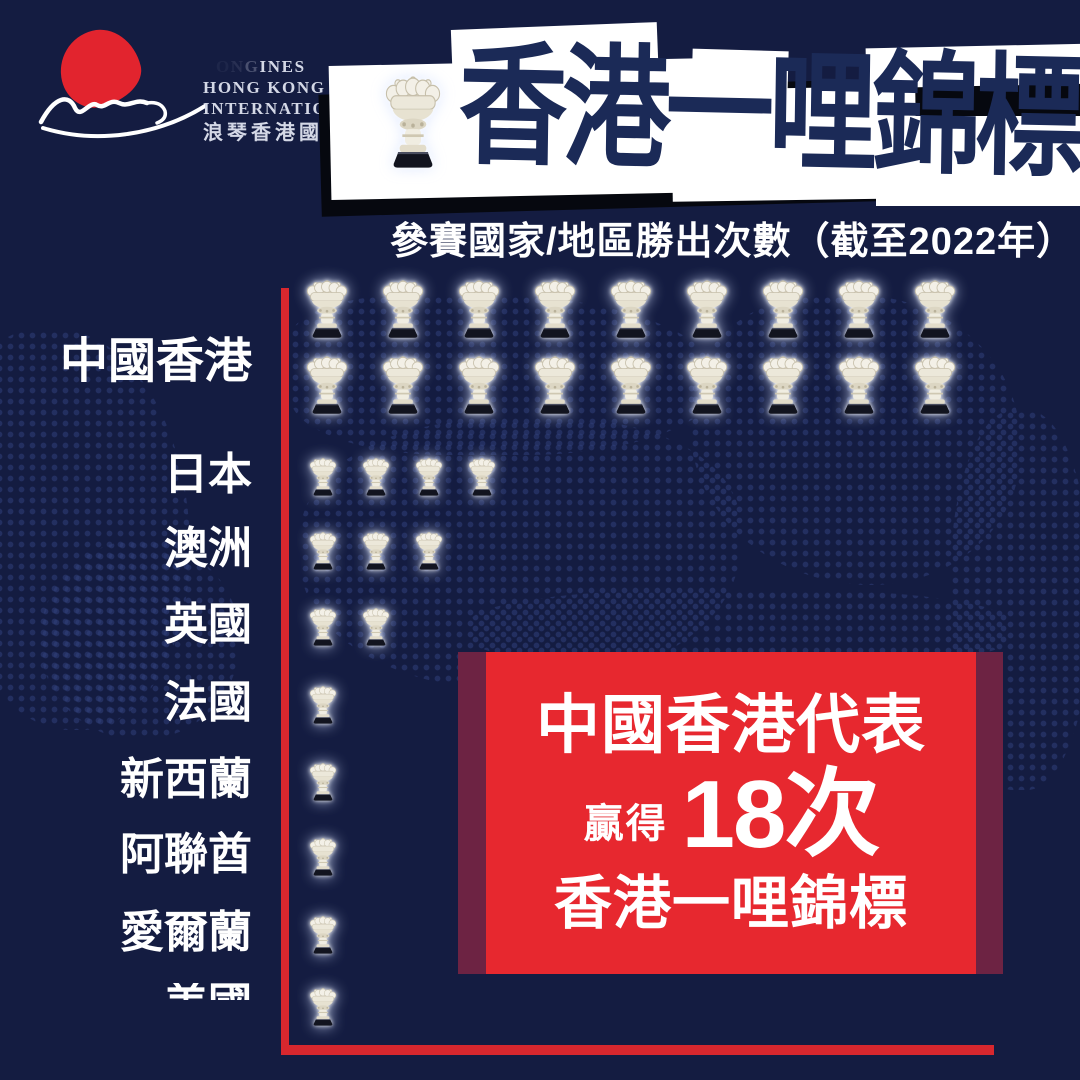 The image size is (1080, 1080). Describe the element at coordinates (733, 242) in the screenshot. I see `chart-subtitle: 參賽國家/地區勝出次數（截至2022年）` at that location.